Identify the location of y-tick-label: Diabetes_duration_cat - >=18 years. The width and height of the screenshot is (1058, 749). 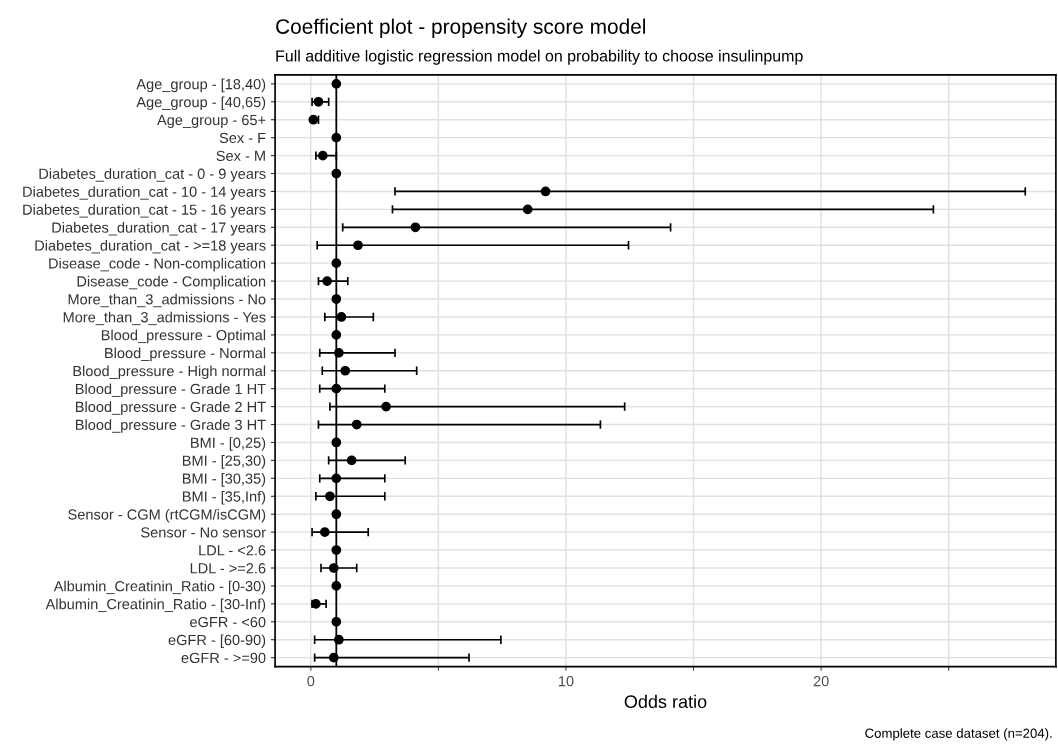
(150, 246).